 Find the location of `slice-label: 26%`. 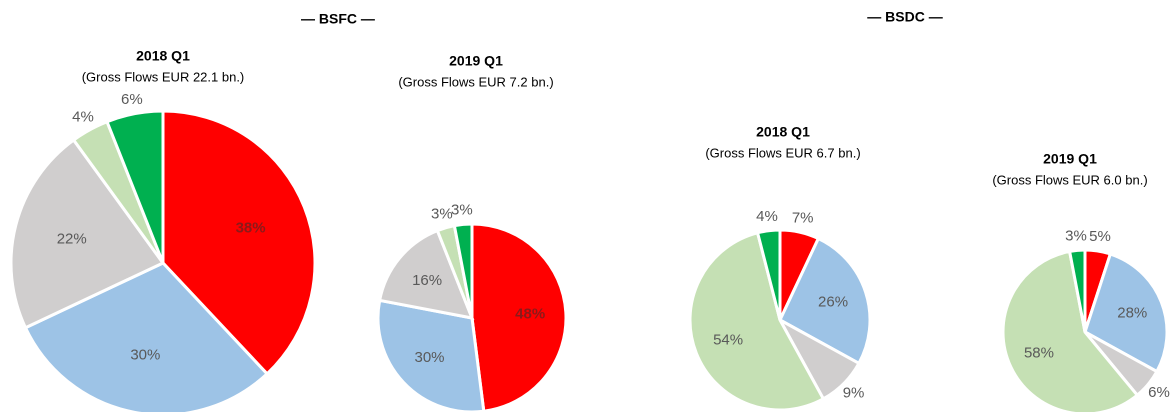

slice-label: 26% is located at coordinates (833, 302).